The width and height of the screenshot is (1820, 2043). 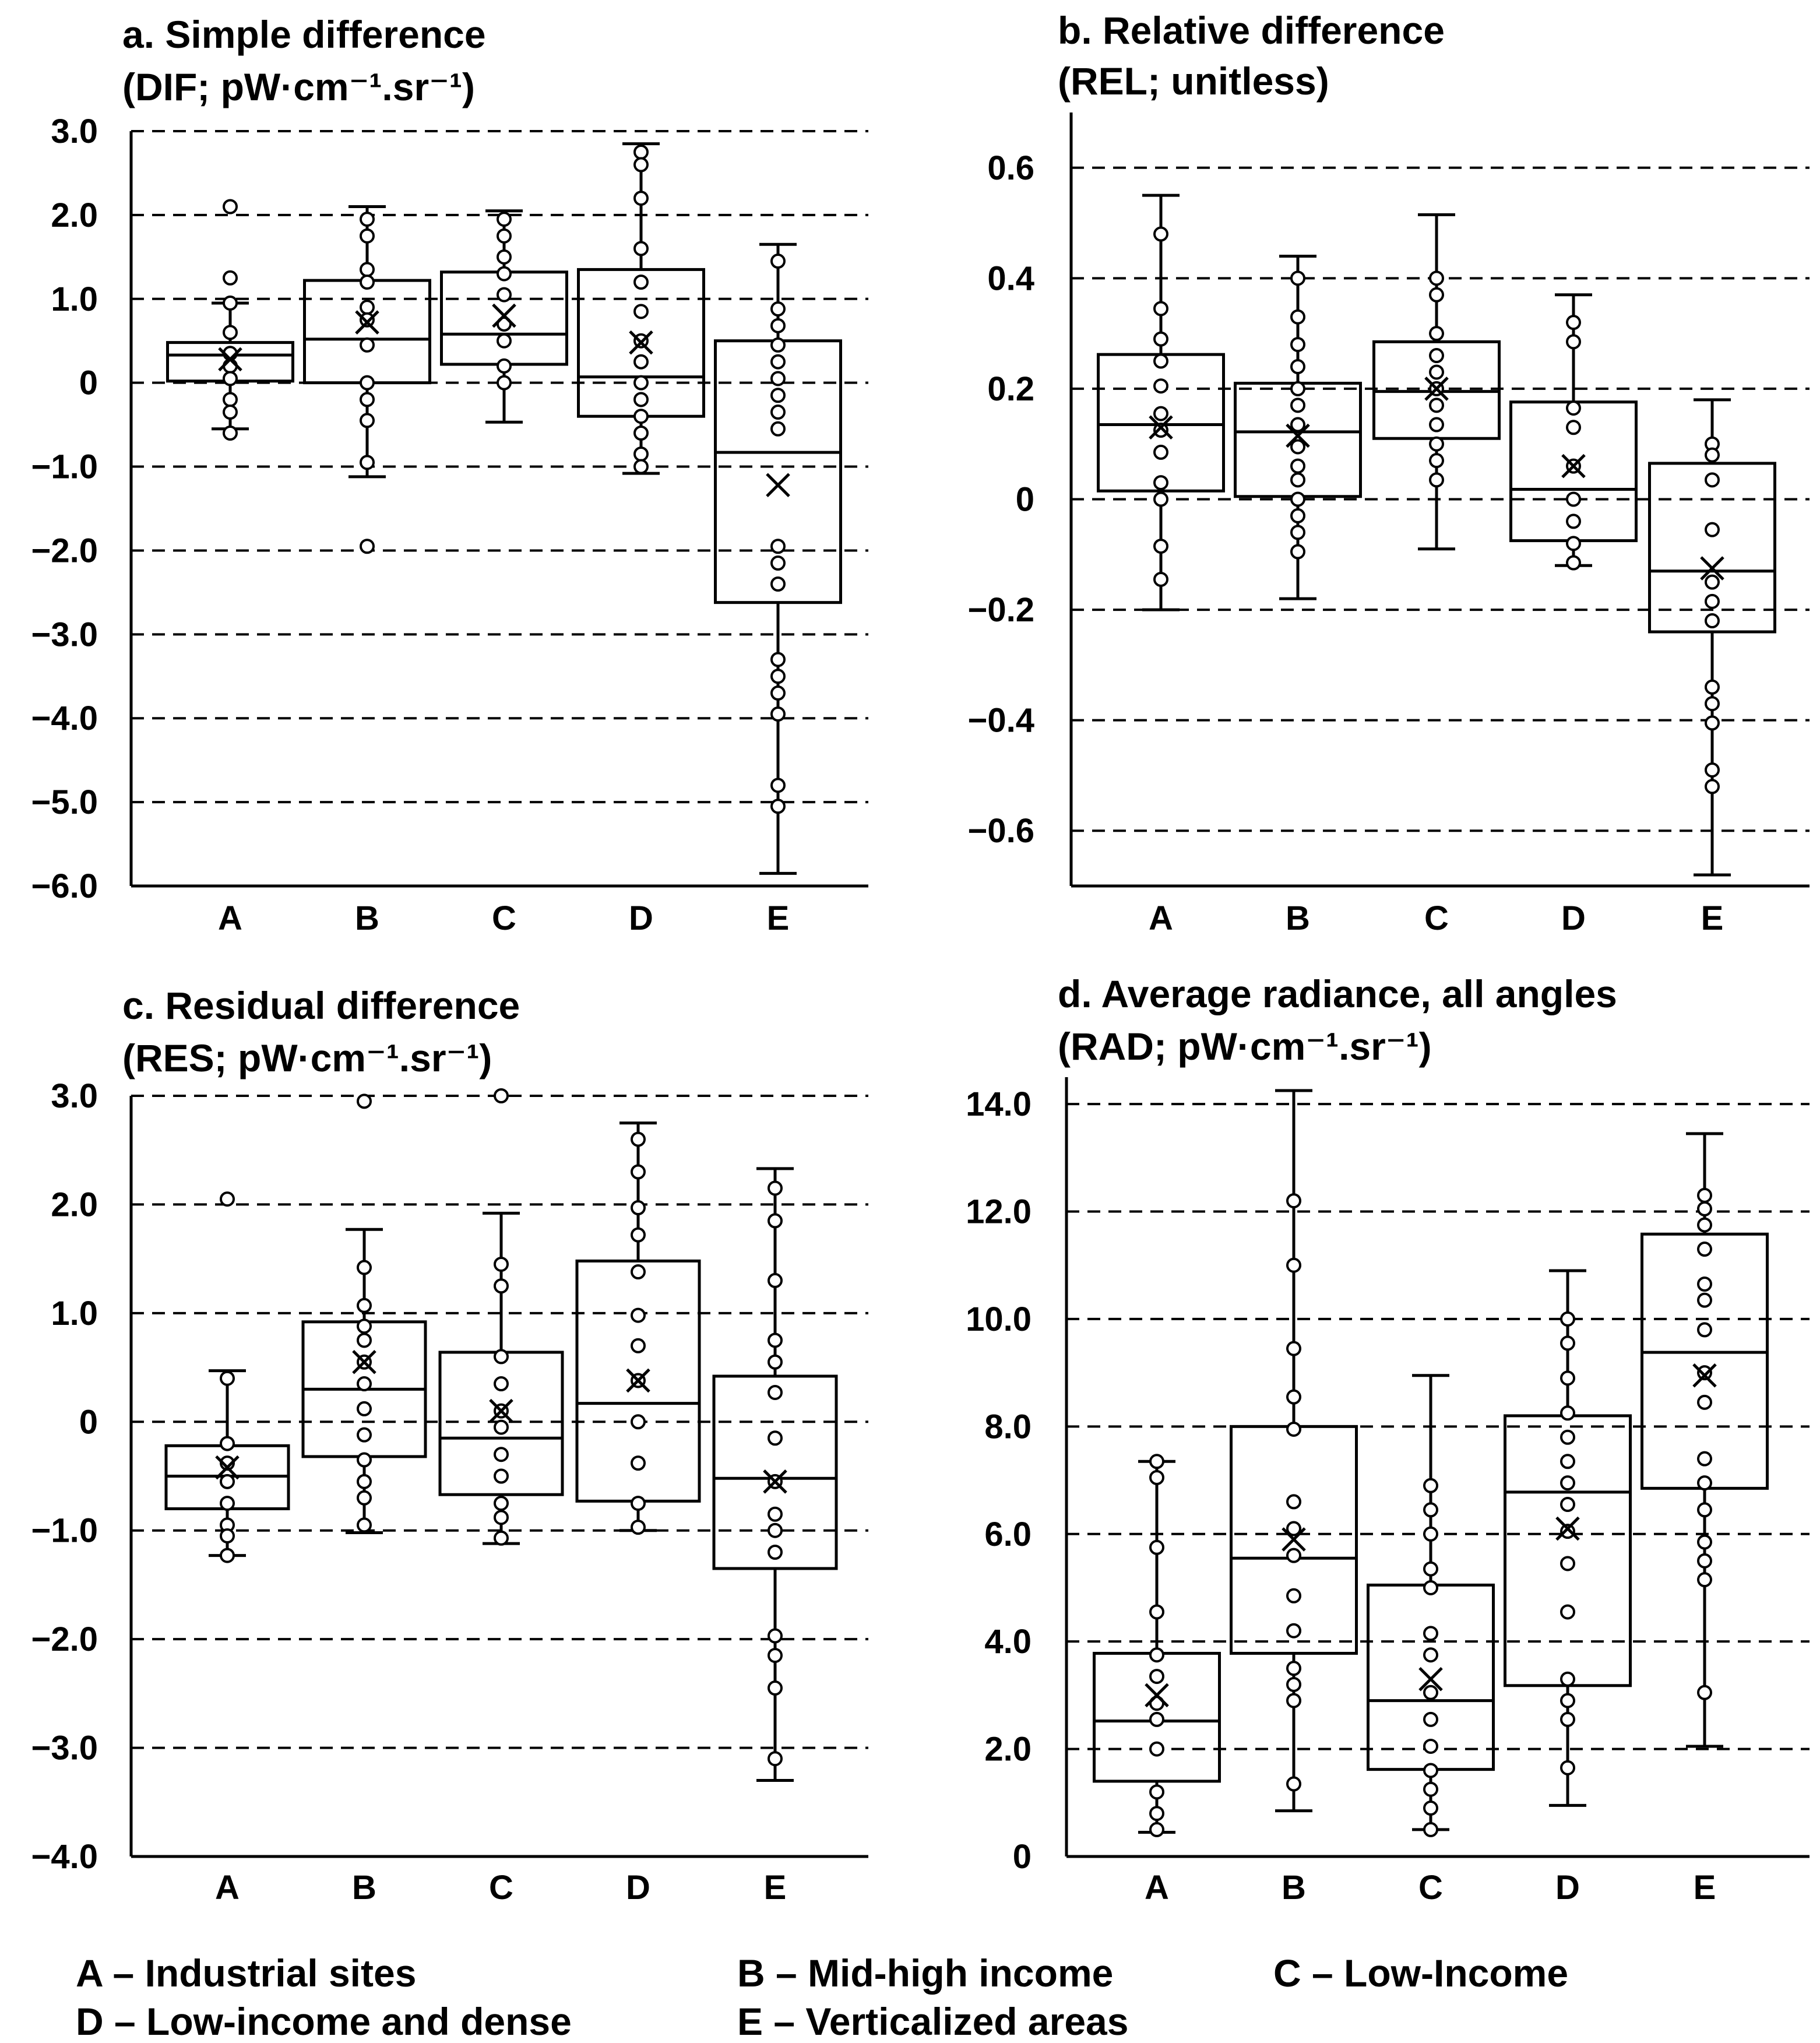 What do you see at coordinates (307, 1057) in the screenshot?
I see `panel-c-subtitle: (RES; pW·cm⁻¹.sr⁻¹)` at bounding box center [307, 1057].